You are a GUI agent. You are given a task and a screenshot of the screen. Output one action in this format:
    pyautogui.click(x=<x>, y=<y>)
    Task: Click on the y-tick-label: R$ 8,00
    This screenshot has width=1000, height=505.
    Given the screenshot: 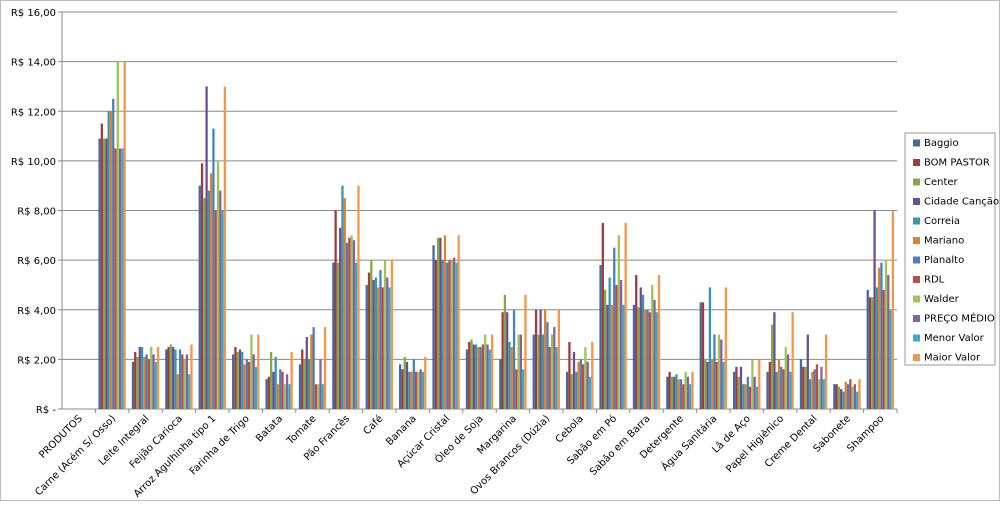 What is the action you would take?
    pyautogui.click(x=36, y=212)
    